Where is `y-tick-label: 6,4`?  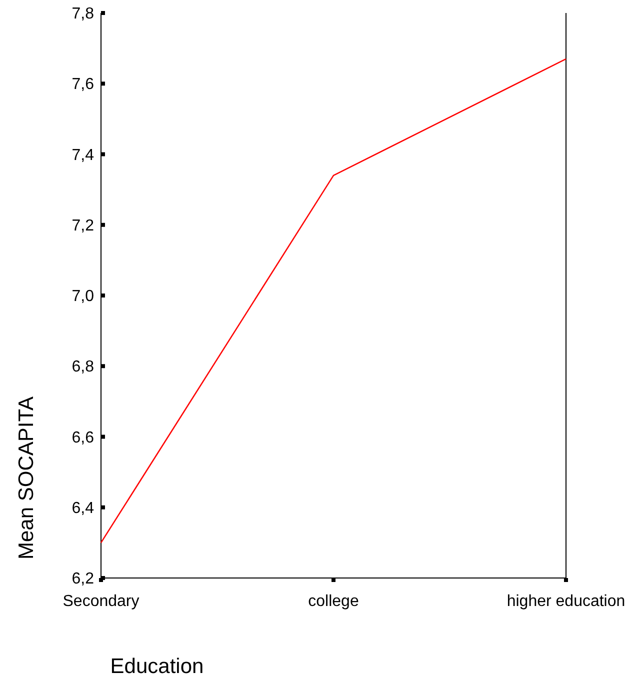 y-tick-label: 6,4 is located at coordinates (83, 508).